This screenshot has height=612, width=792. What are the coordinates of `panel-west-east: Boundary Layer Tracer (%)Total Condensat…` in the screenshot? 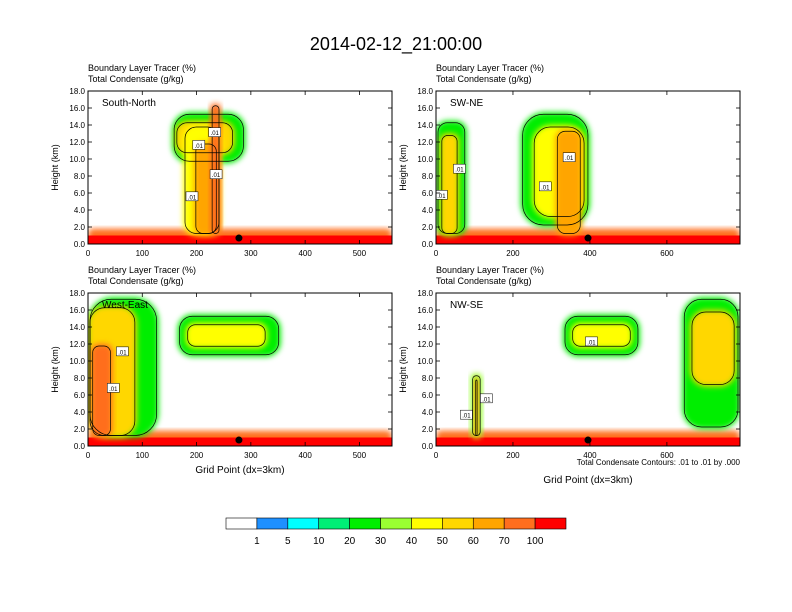 It's located at (221, 370).